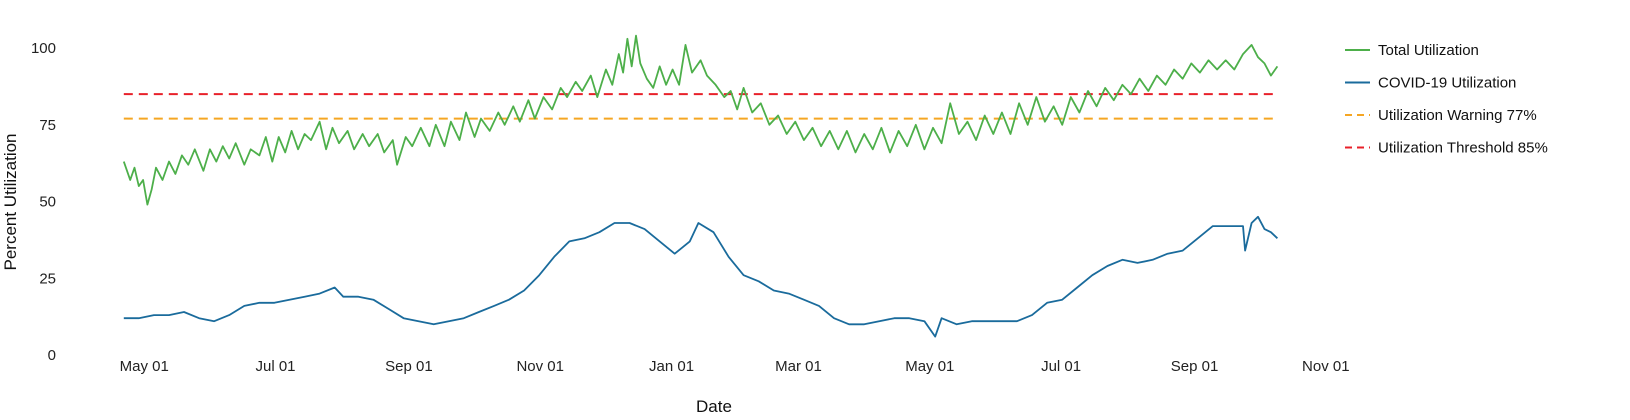  What do you see at coordinates (47, 125) in the screenshot?
I see `y-tick-label: 75` at bounding box center [47, 125].